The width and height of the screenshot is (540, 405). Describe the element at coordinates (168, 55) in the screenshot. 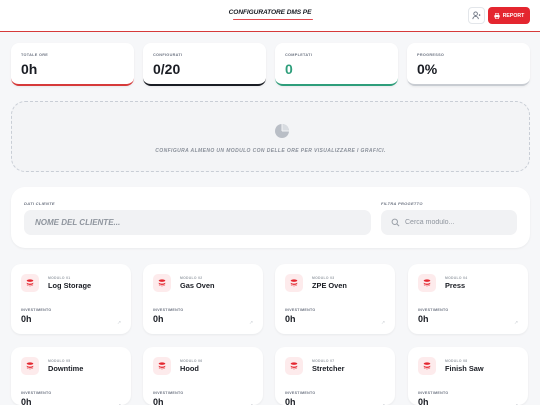

I see `stat-label: CONFIGURATI` at that location.